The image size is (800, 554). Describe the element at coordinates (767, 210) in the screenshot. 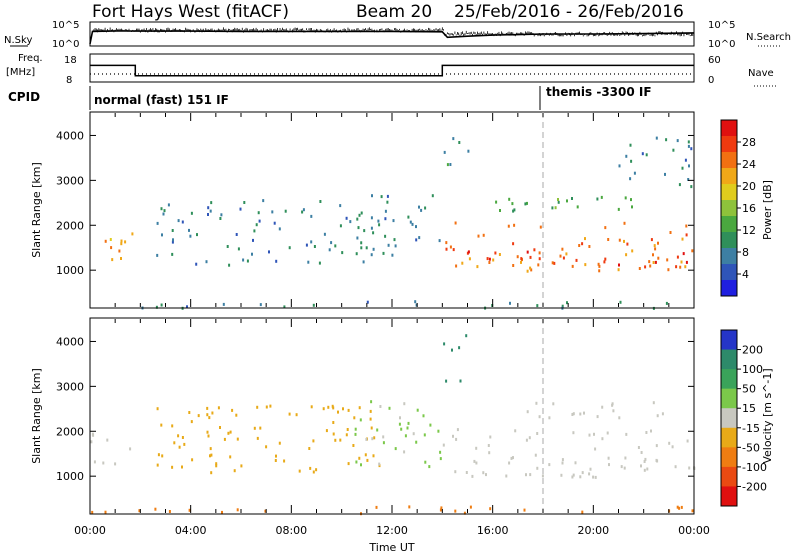

I see `power-colorbar-label: Power [dB]` at that location.